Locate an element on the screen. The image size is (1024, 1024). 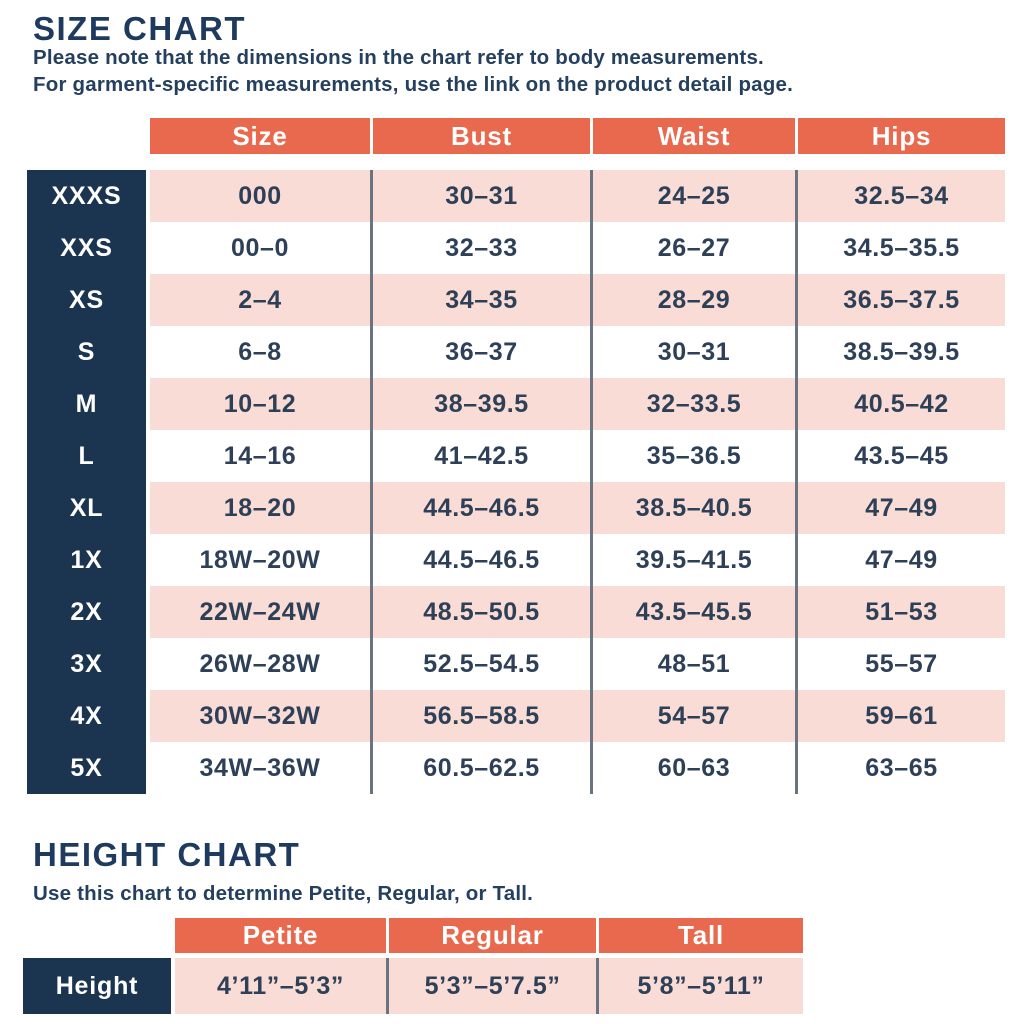
bust-column-header: Bust is located at coordinates (480, 138).